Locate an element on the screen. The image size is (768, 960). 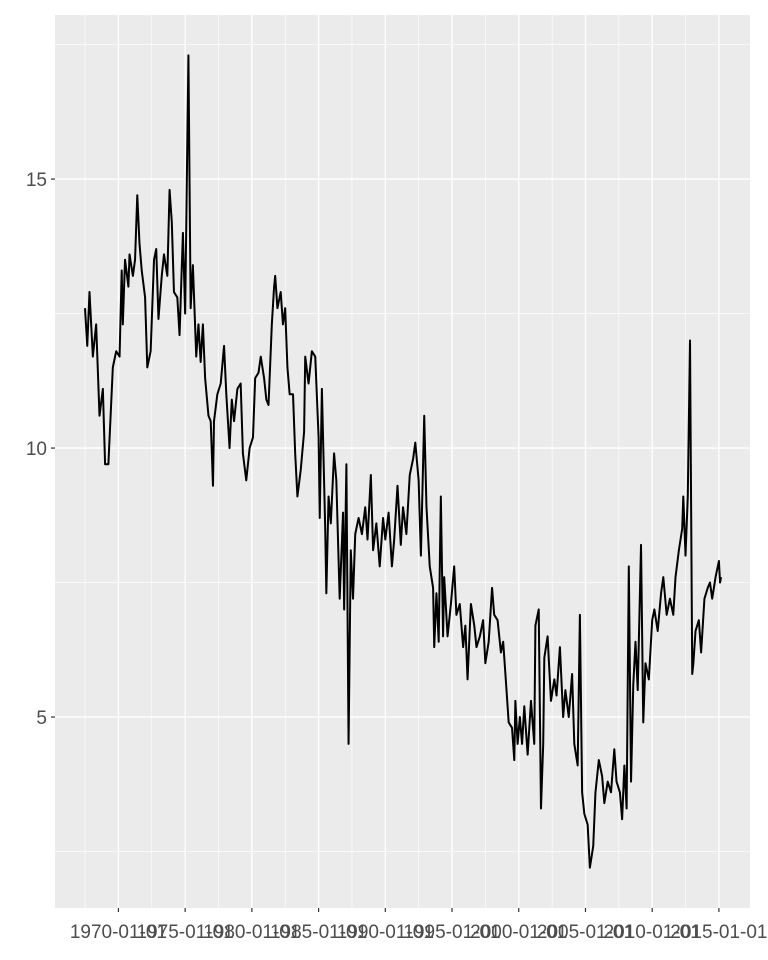
x-tick-label: 2005-01-01 is located at coordinates (585, 932).